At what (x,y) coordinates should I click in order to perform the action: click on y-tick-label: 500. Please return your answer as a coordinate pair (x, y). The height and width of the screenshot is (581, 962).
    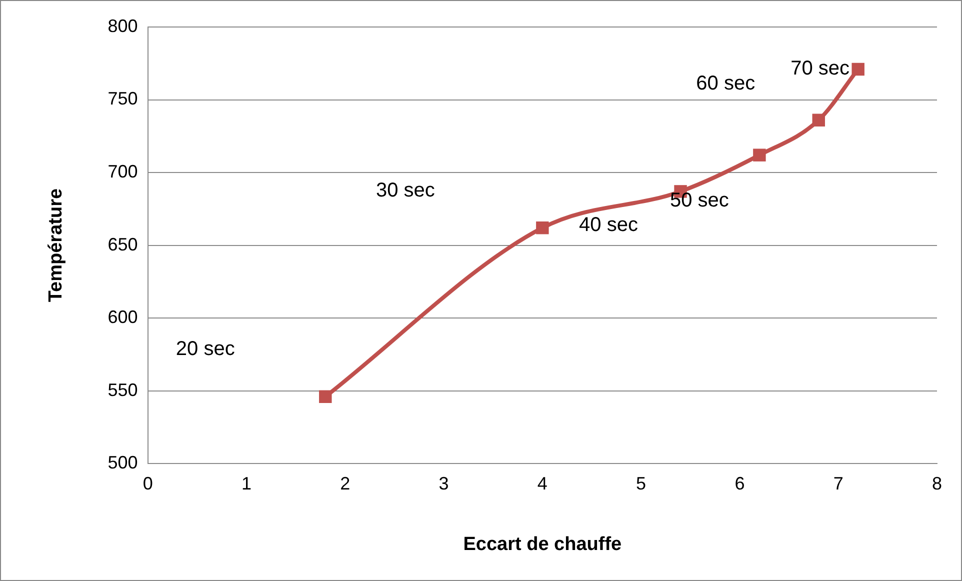
    Looking at the image, I should click on (123, 462).